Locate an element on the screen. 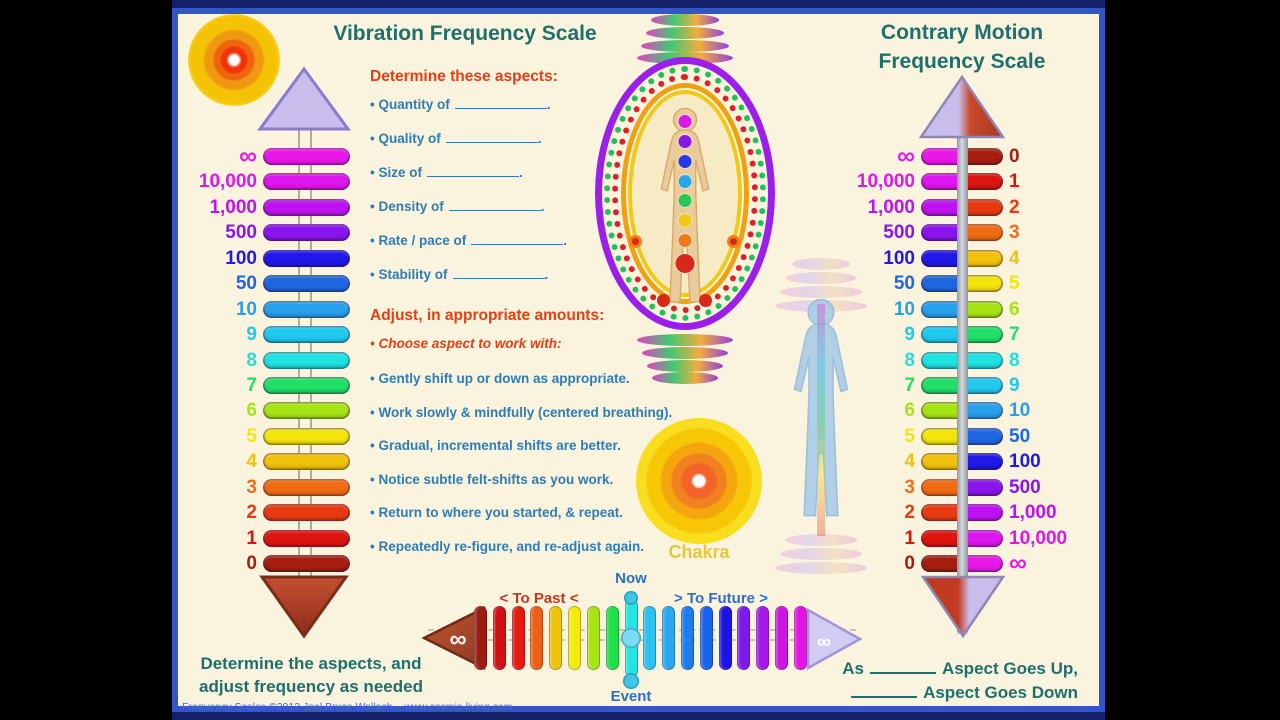 Image resolution: width=1280 pixels, height=720 pixels. caption-goes-up: Aspect Goes Up, is located at coordinates (1009, 668).